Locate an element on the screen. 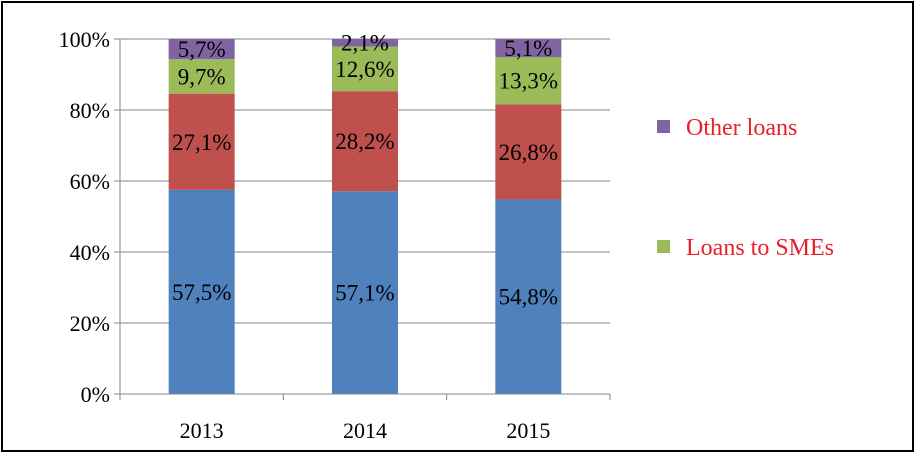 Image resolution: width=919 pixels, height=457 pixels. legend: Other loans Loans to SMEs is located at coordinates (745, 188).